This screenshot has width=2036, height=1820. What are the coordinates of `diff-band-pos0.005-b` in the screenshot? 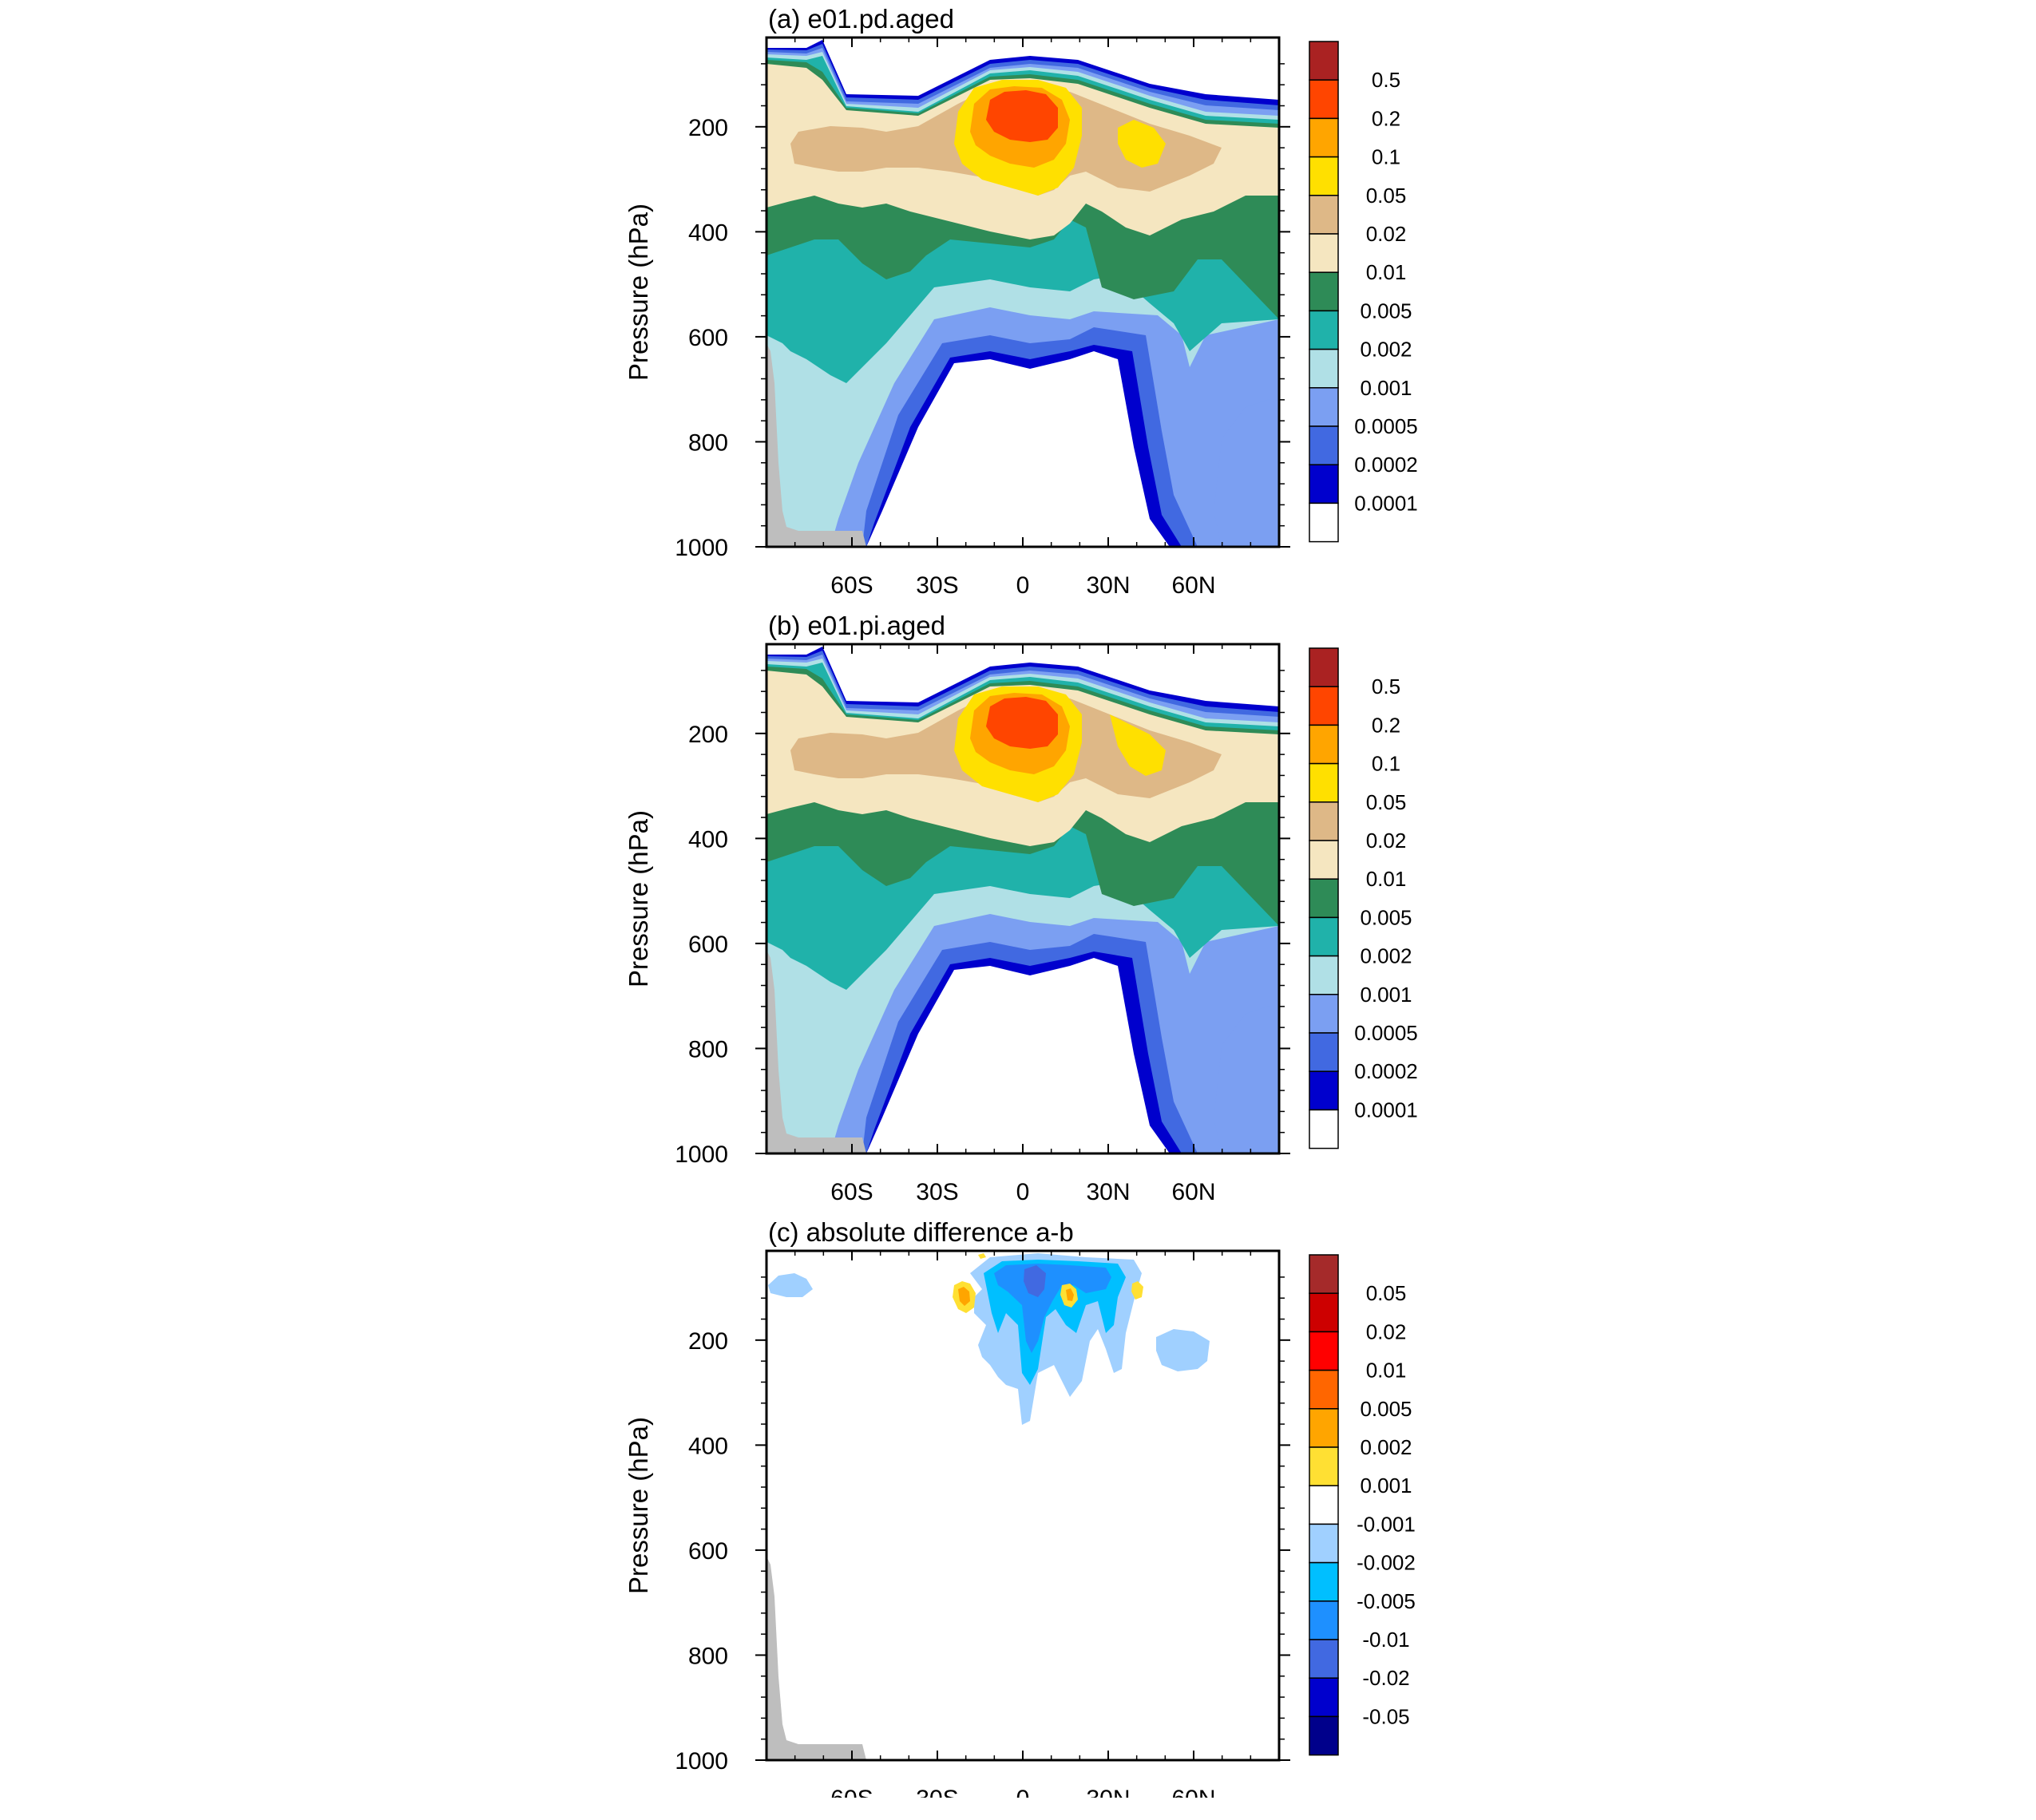 It's located at (1070, 1295).